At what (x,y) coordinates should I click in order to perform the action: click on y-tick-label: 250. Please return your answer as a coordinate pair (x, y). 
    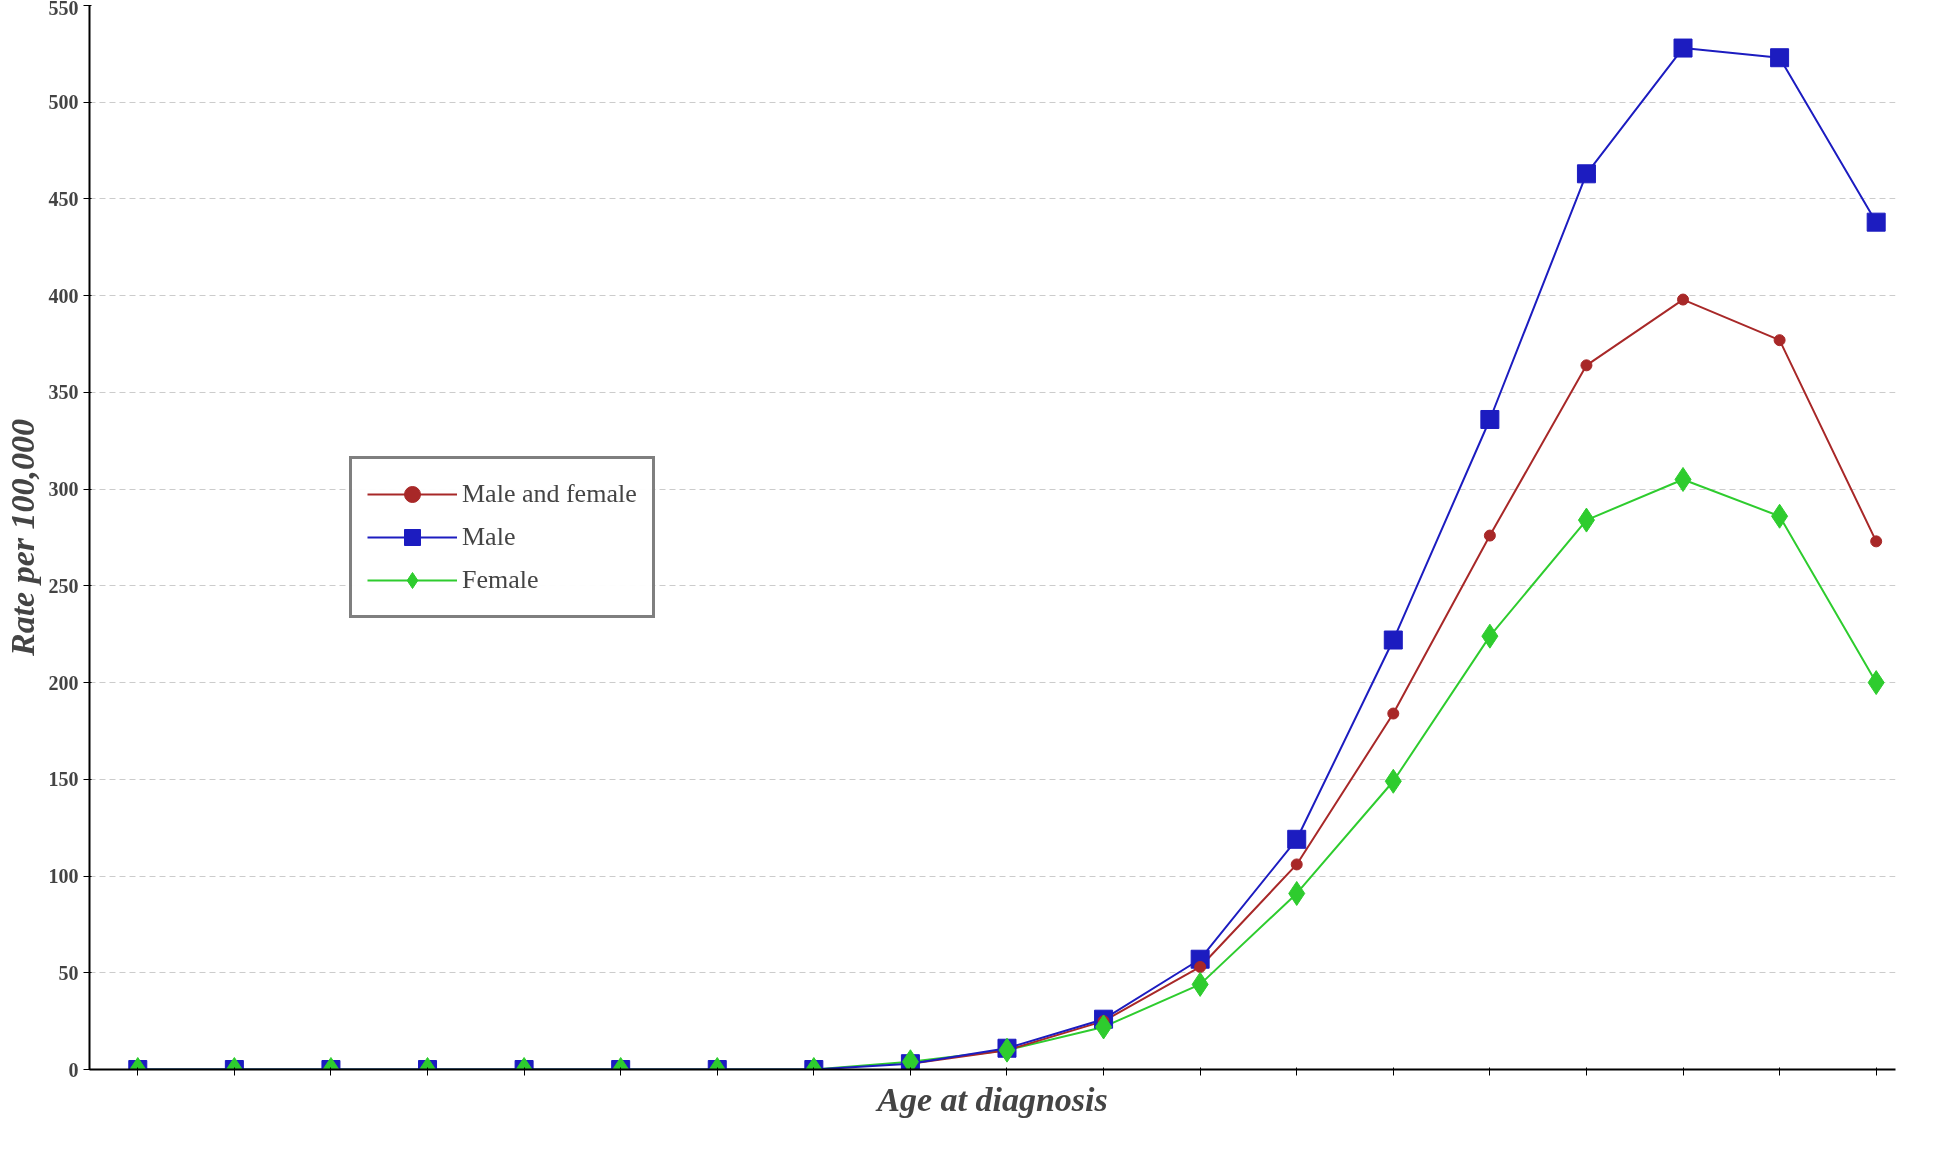
    Looking at the image, I should click on (63, 585).